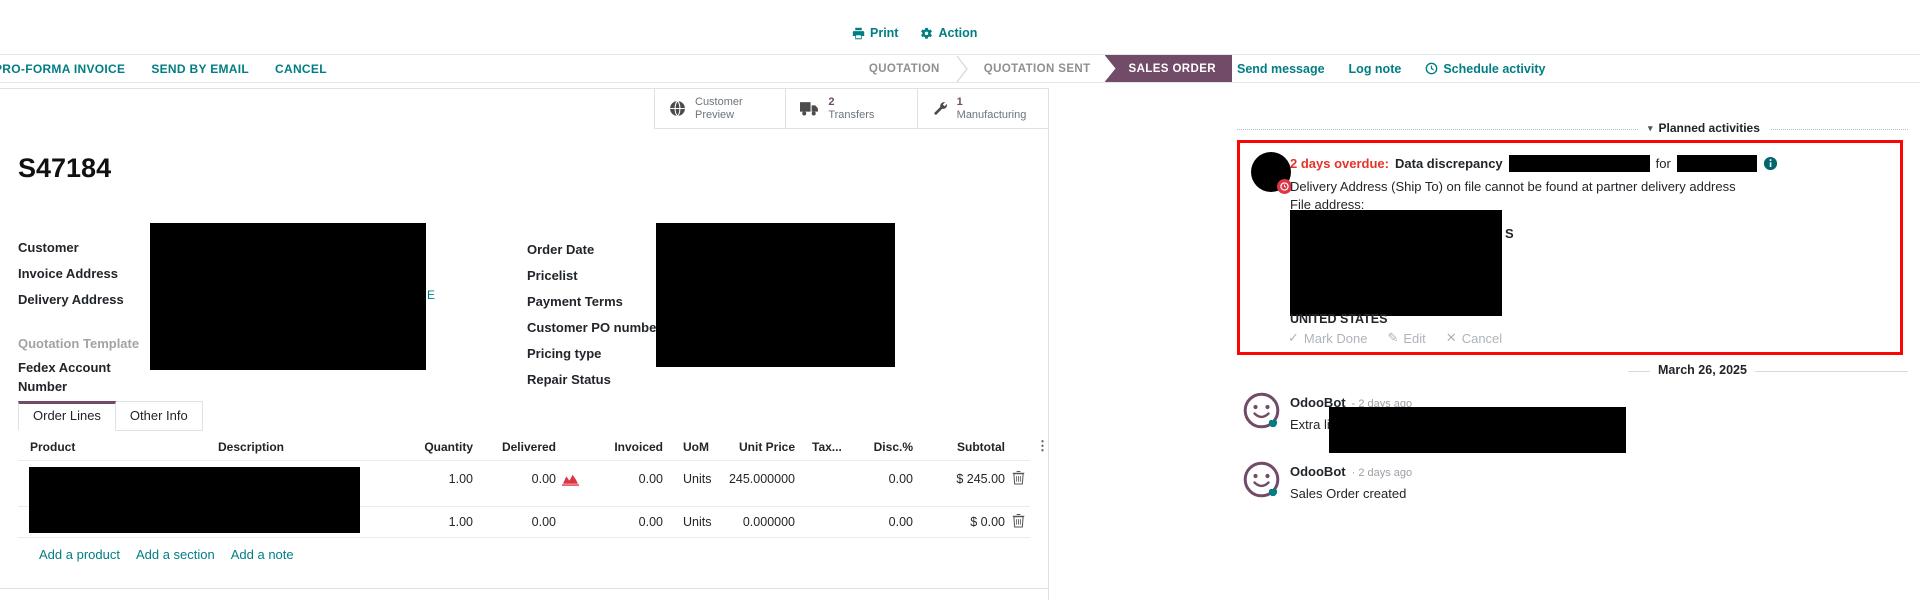 The height and width of the screenshot is (600, 1920). Describe the element at coordinates (809, 109) in the screenshot. I see `truck-icon` at that location.